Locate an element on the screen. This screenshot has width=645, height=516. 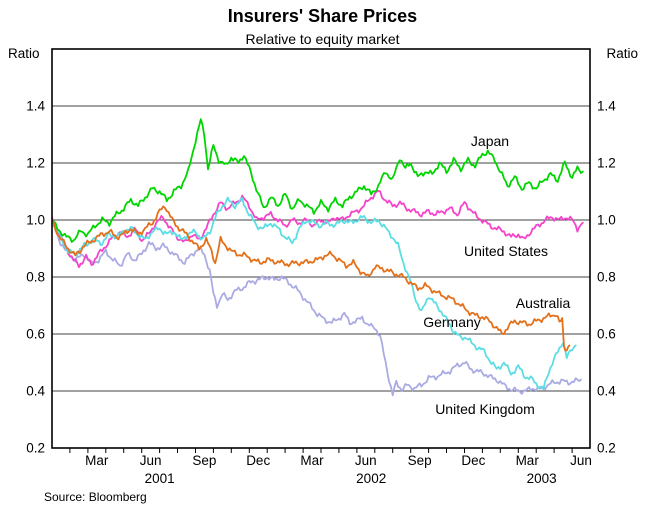
y-tick-label-left: 0.2 is located at coordinates (35, 448).